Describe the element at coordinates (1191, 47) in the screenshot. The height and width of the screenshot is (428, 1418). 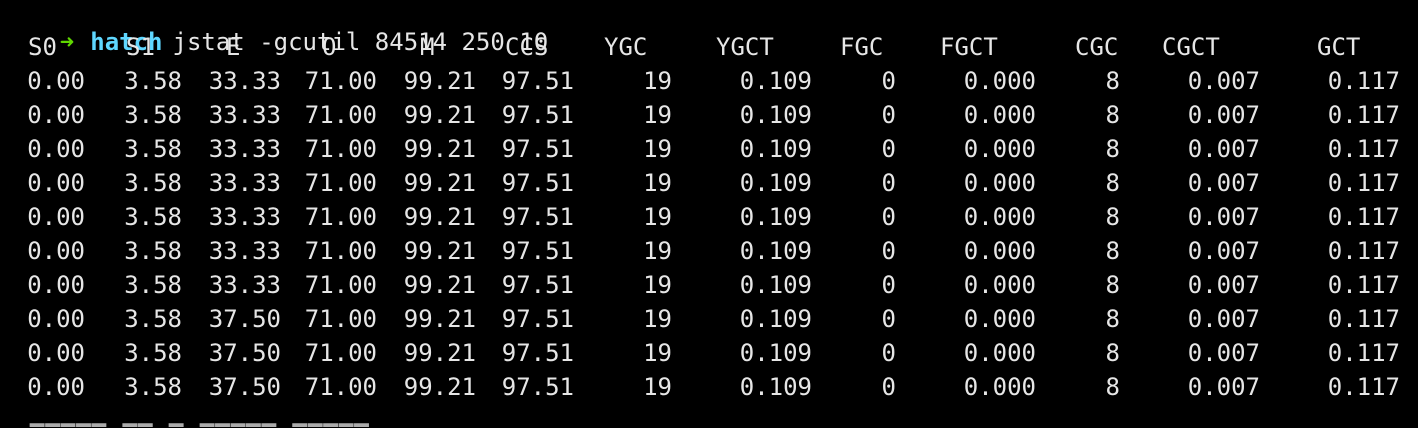
I see `column-header-cgct: CGCT` at that location.